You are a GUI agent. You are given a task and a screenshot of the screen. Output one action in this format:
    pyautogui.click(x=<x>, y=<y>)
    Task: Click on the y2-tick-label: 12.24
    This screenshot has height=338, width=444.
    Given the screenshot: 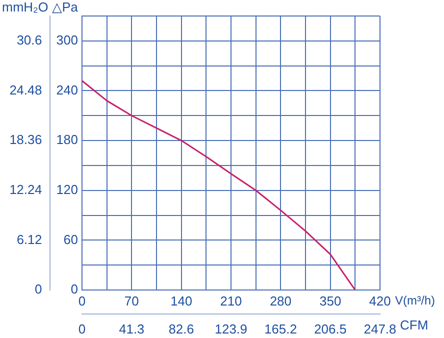 What is the action you would take?
    pyautogui.click(x=25, y=189)
    